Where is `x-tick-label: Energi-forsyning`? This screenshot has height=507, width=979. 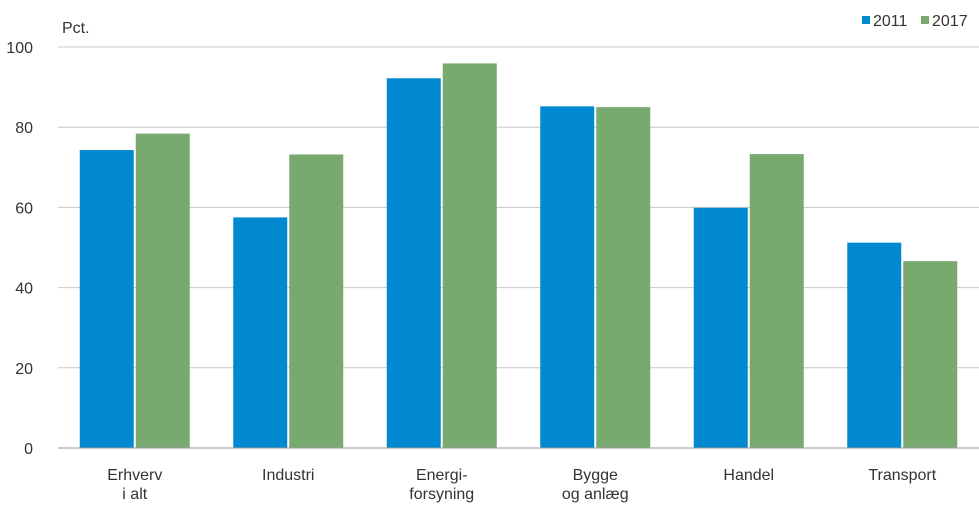
x-tick-label: Energi-forsyning is located at coordinates (441, 485).